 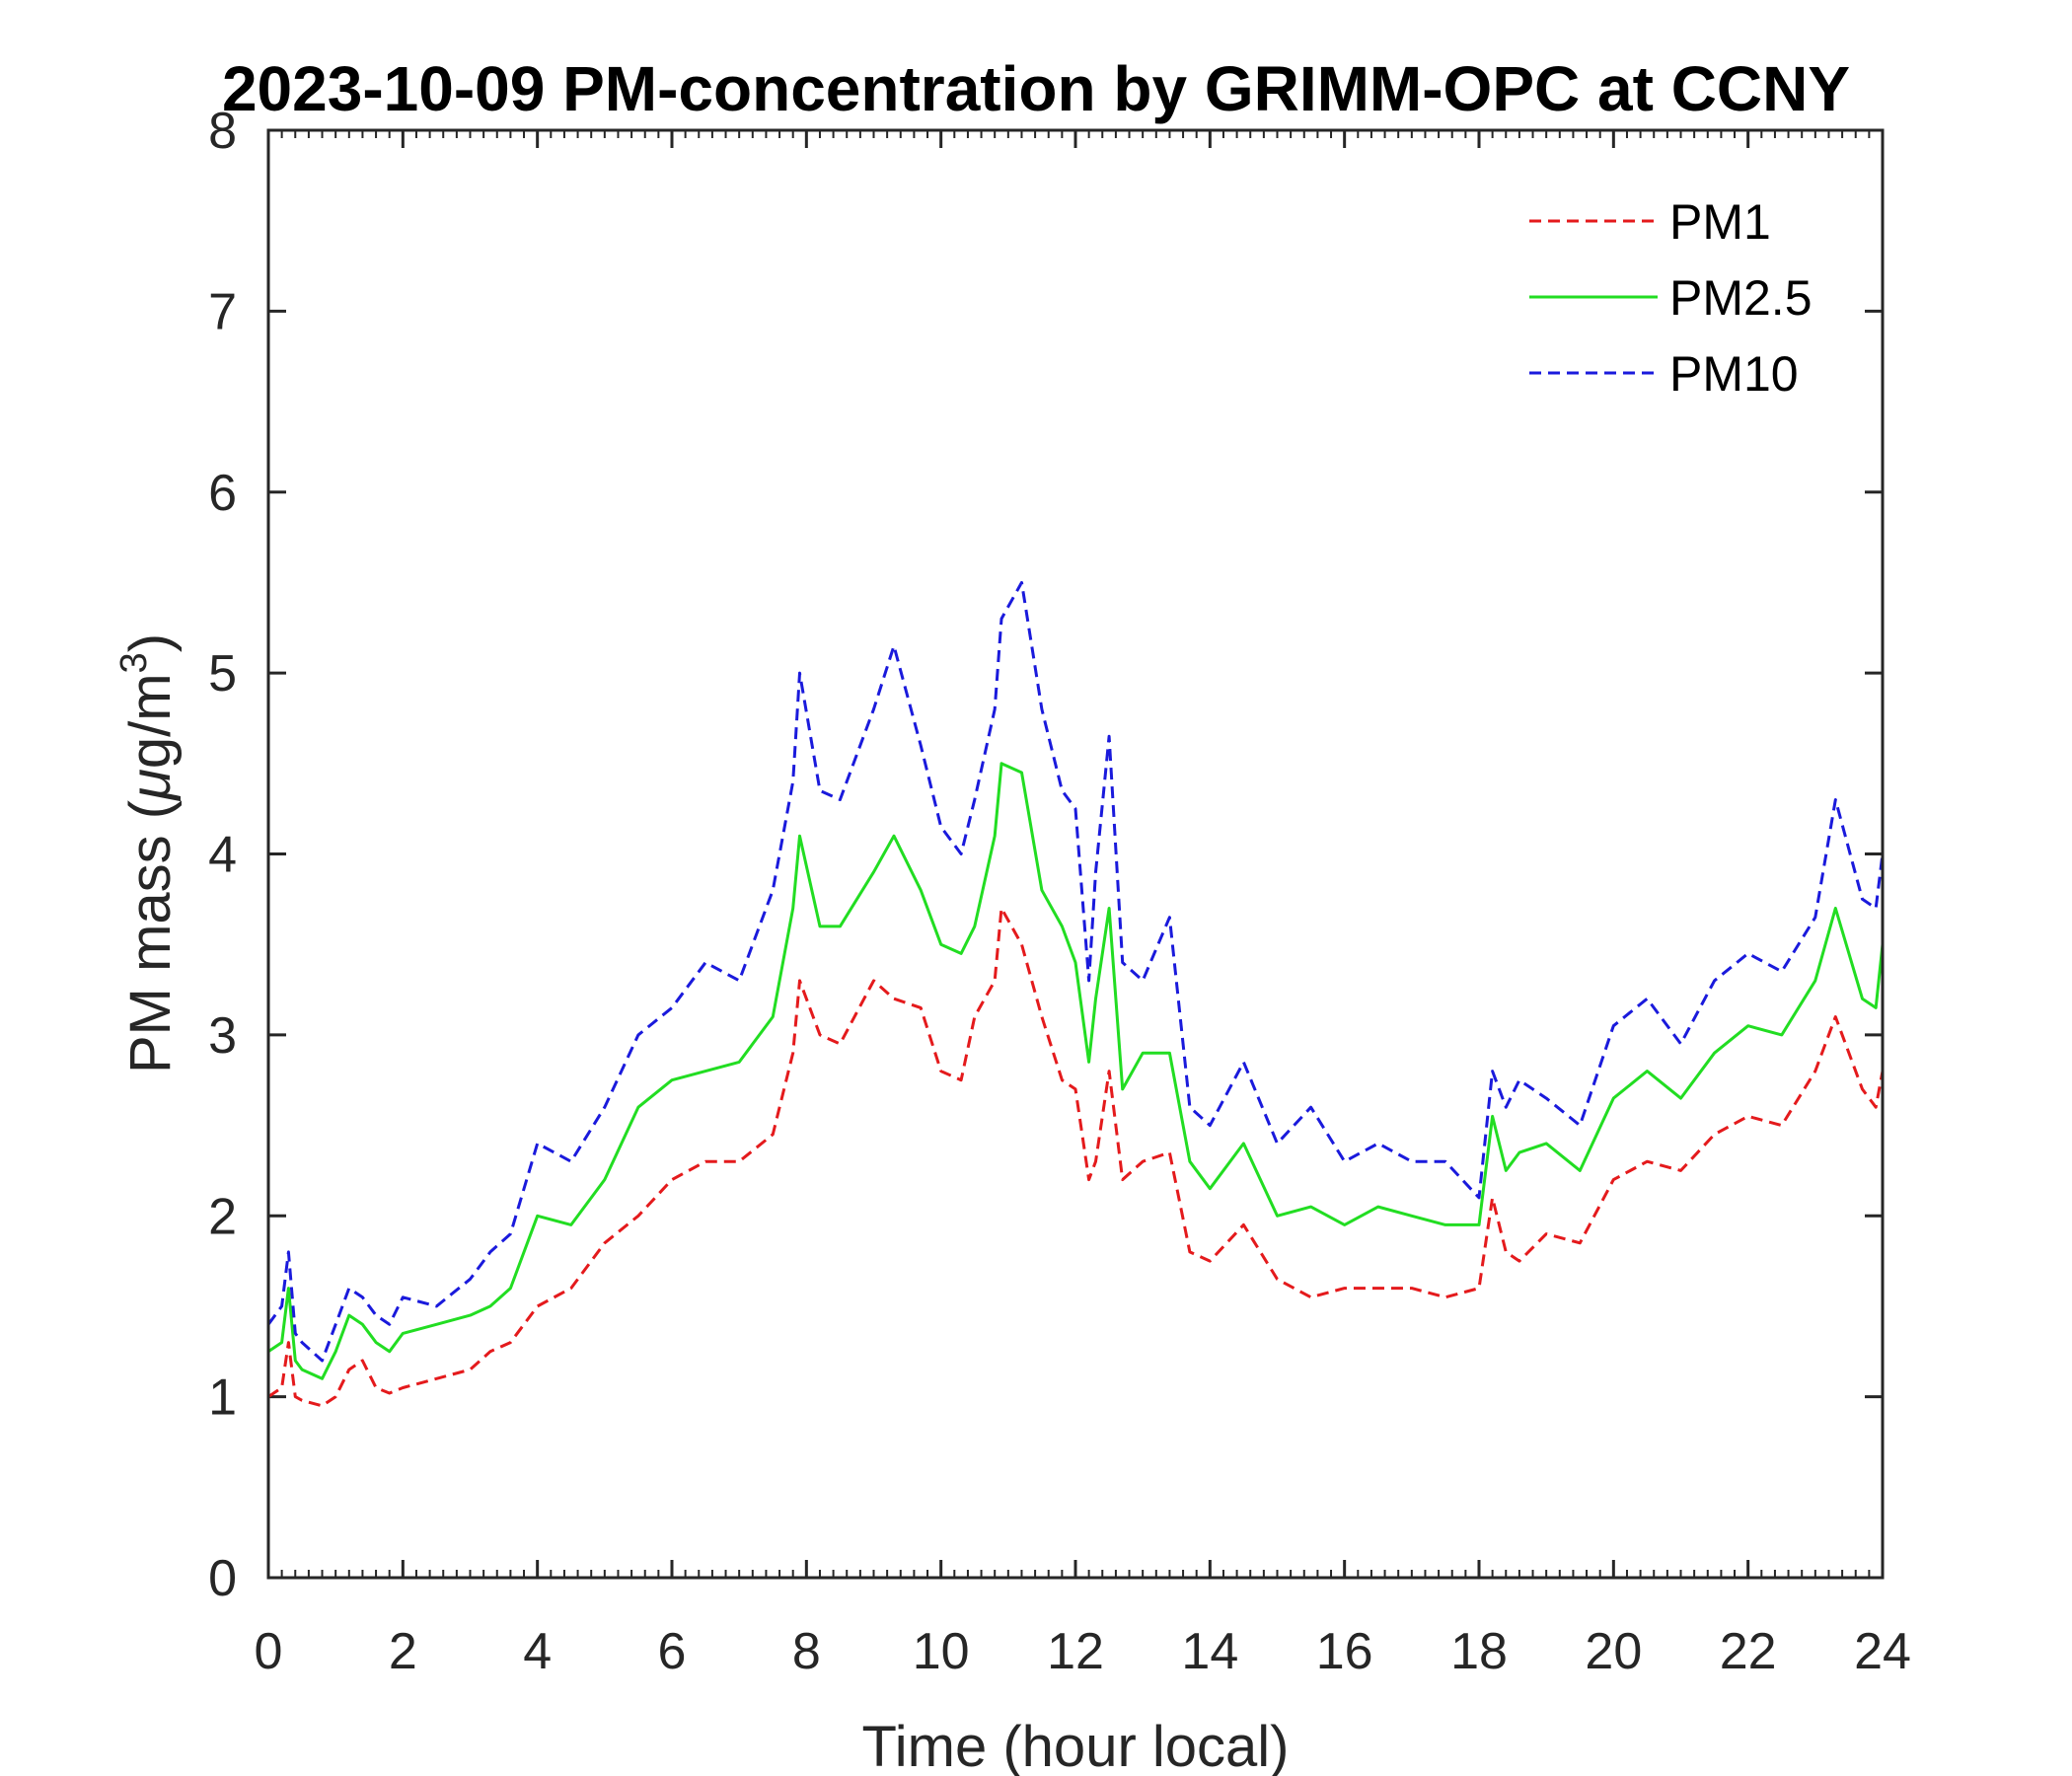 I want to click on legend-label: PM1, so click(x=1720, y=222).